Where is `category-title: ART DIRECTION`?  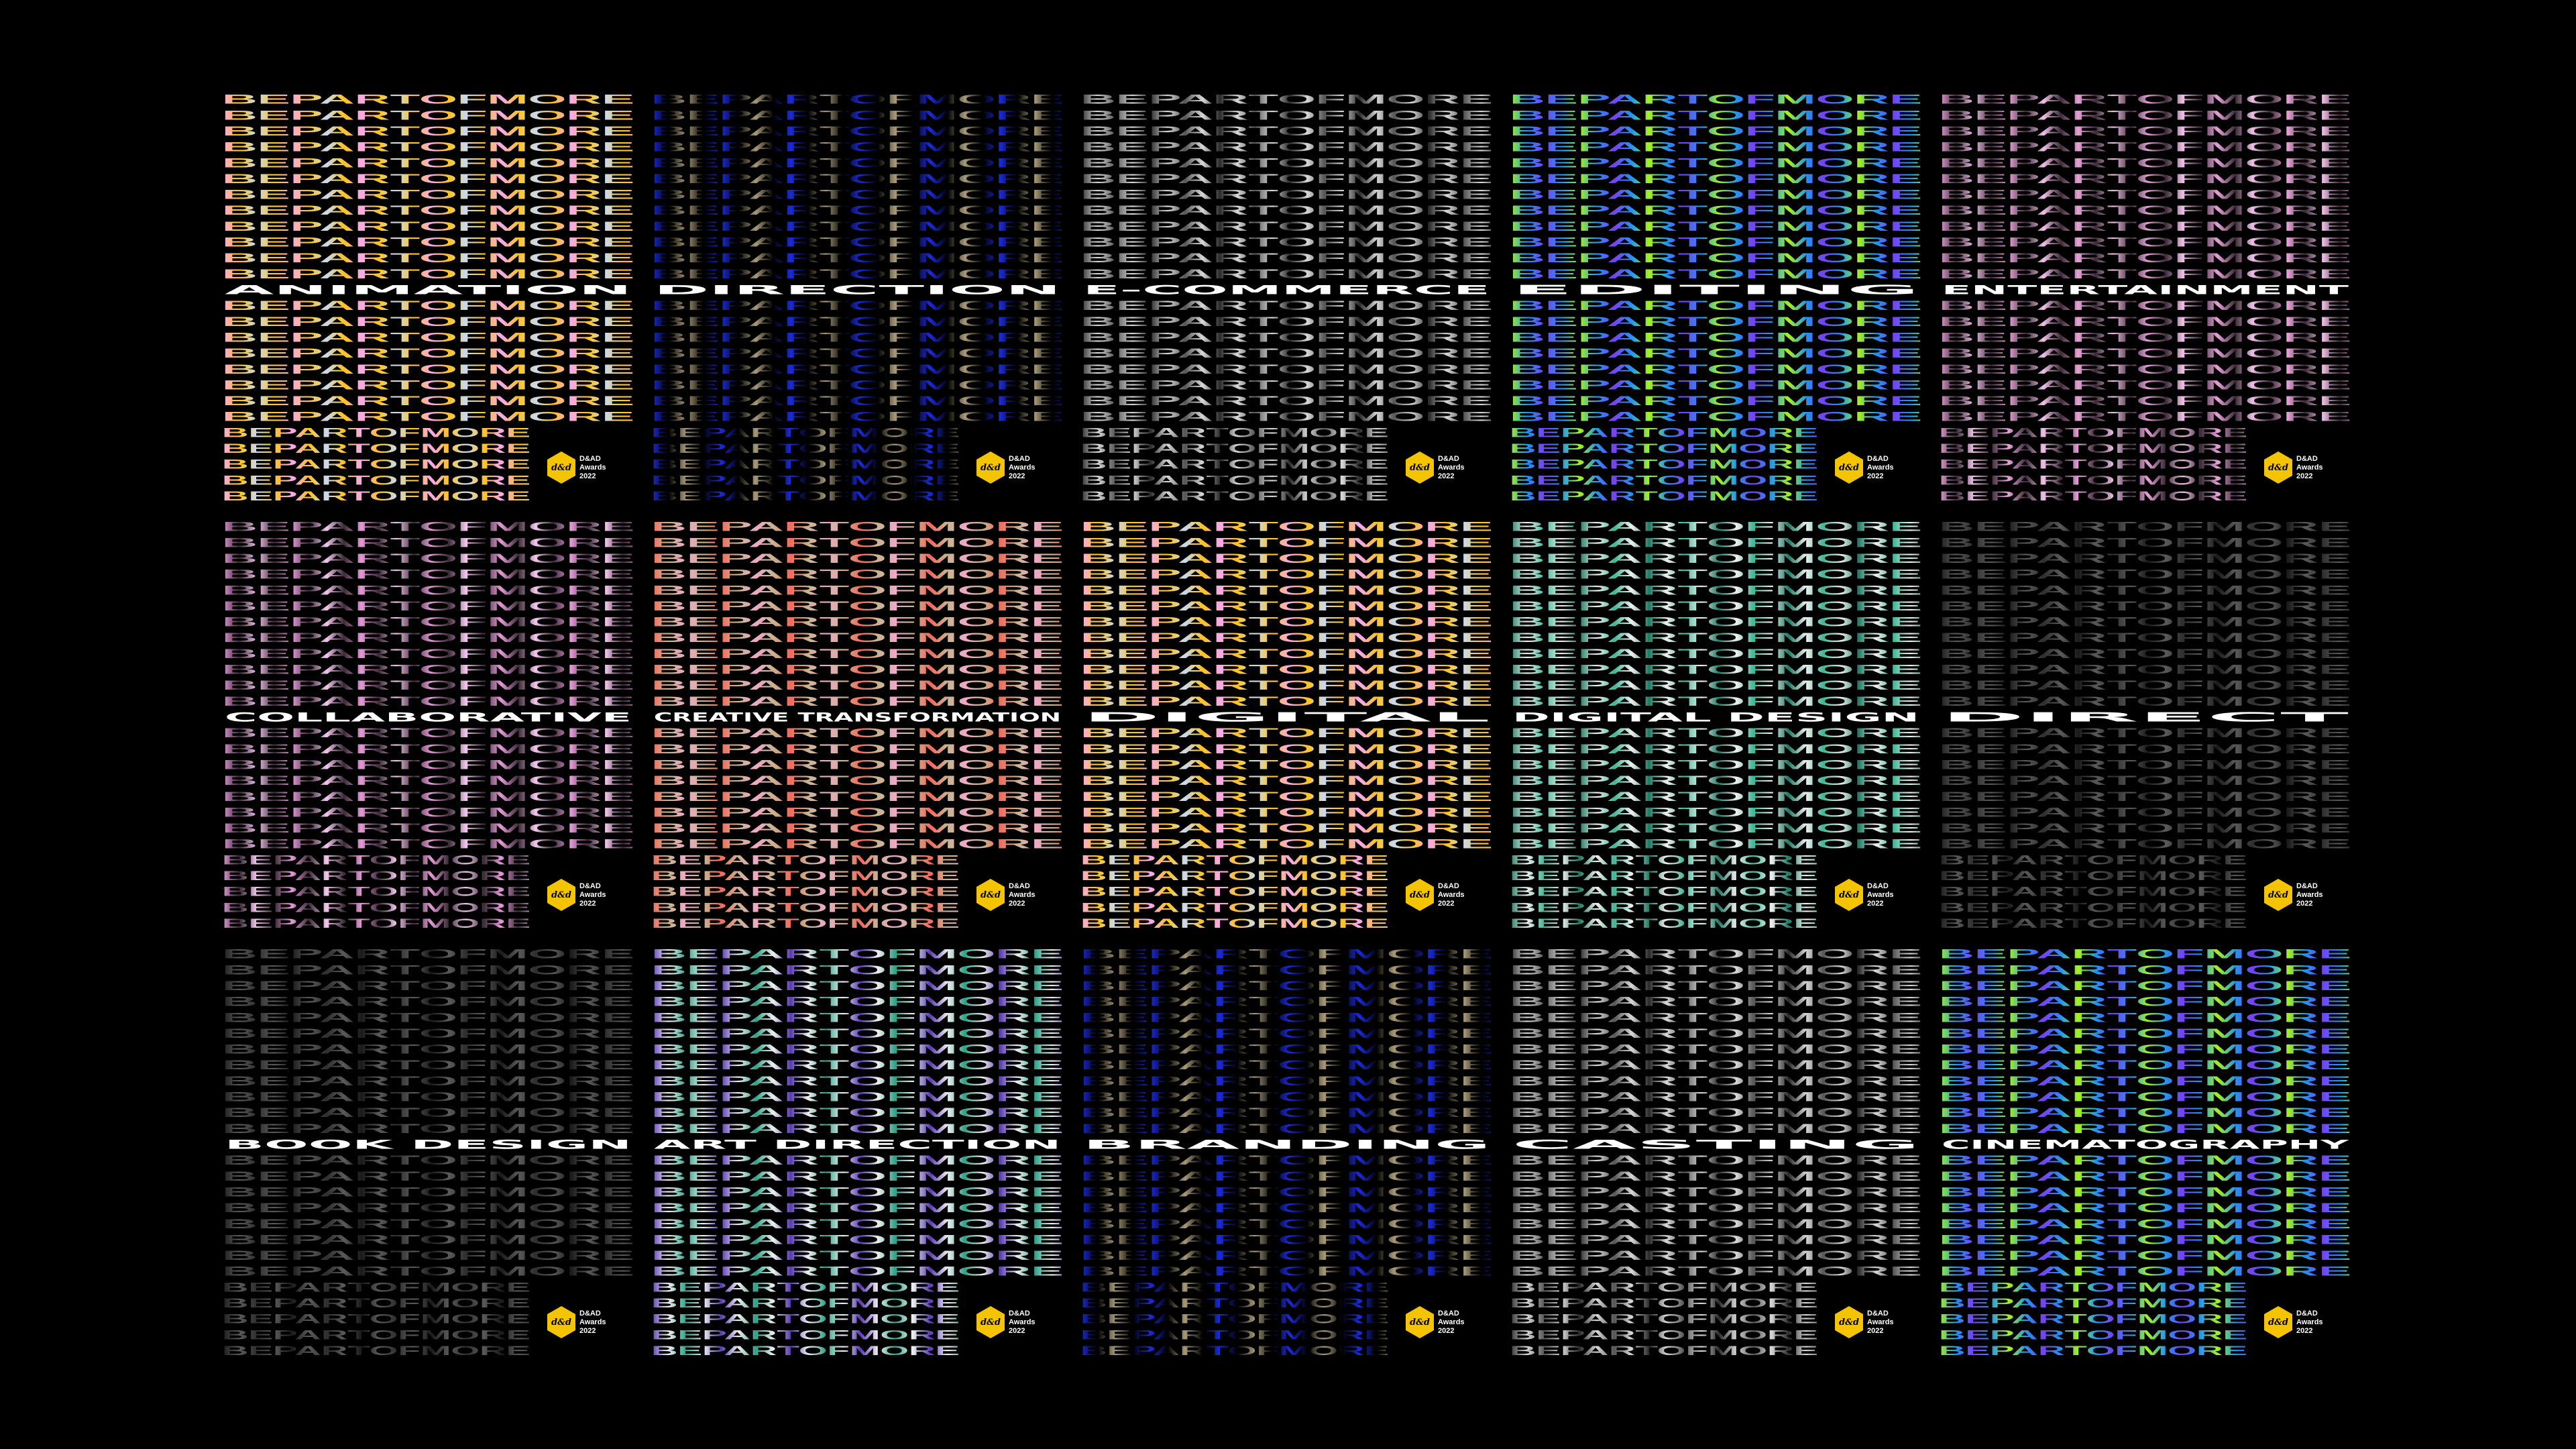
category-title: ART DIRECTION is located at coordinates (857, 1145).